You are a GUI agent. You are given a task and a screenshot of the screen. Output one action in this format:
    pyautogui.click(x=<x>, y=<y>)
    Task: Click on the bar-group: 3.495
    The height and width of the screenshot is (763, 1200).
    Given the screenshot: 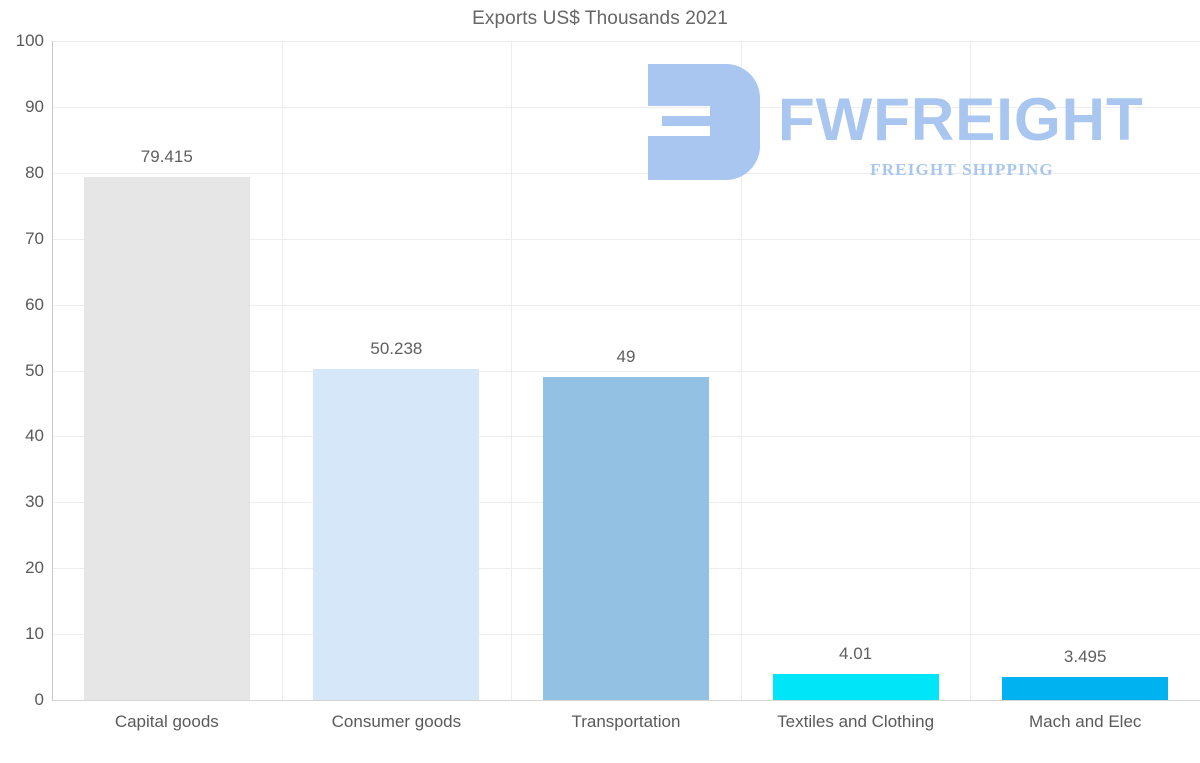 What is the action you would take?
    pyautogui.click(x=1085, y=370)
    